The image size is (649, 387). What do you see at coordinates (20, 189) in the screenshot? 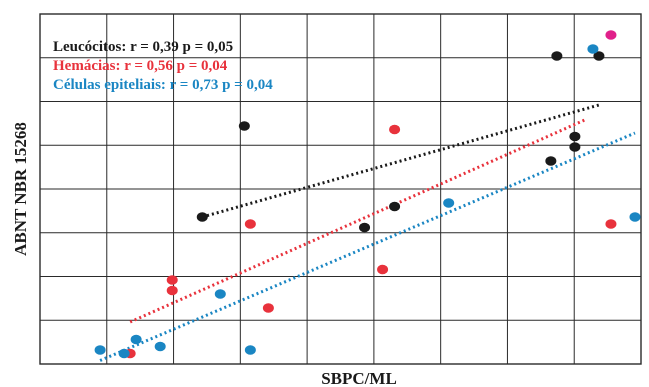
I see `y-axis-label: ABNT NBR 15268` at bounding box center [20, 189].